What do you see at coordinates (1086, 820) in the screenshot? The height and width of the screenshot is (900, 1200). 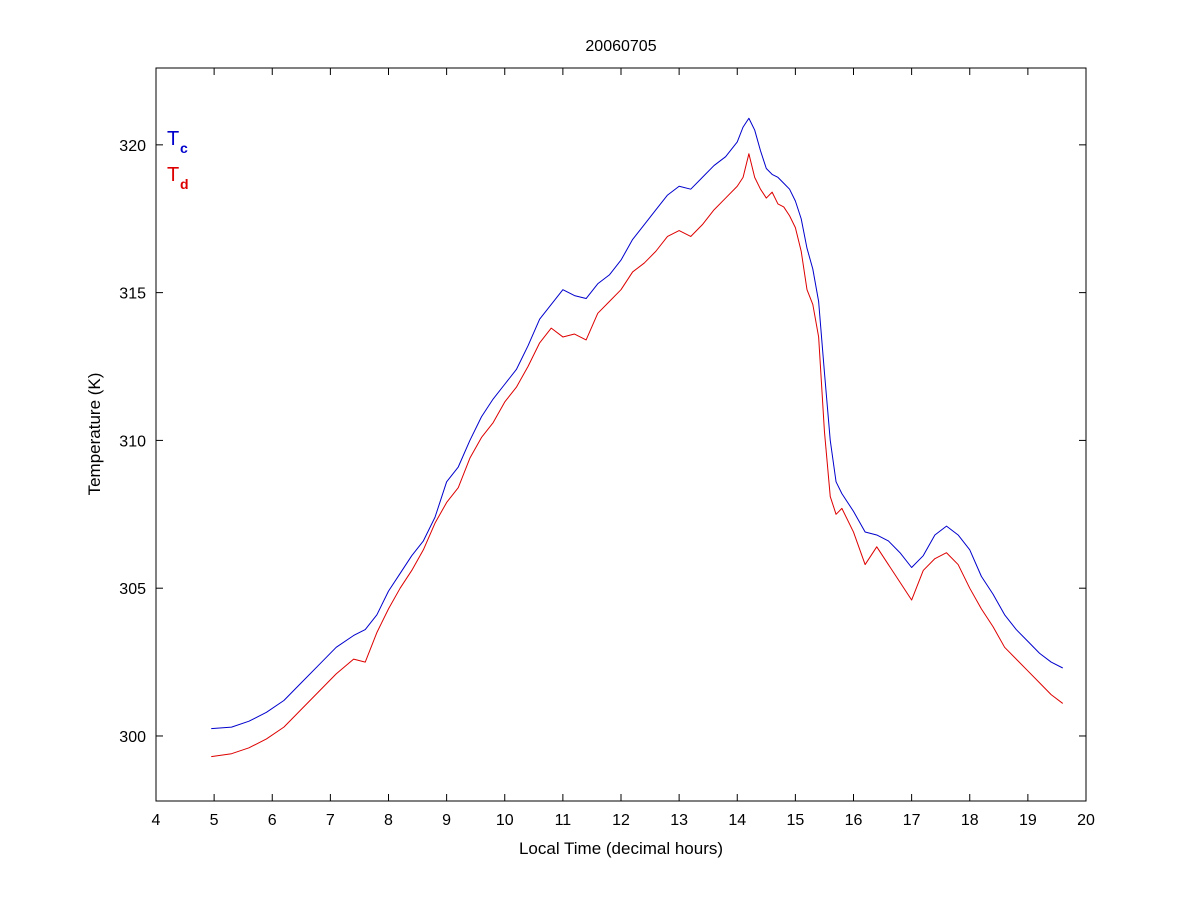 I see `x-tick-label: 20` at bounding box center [1086, 820].